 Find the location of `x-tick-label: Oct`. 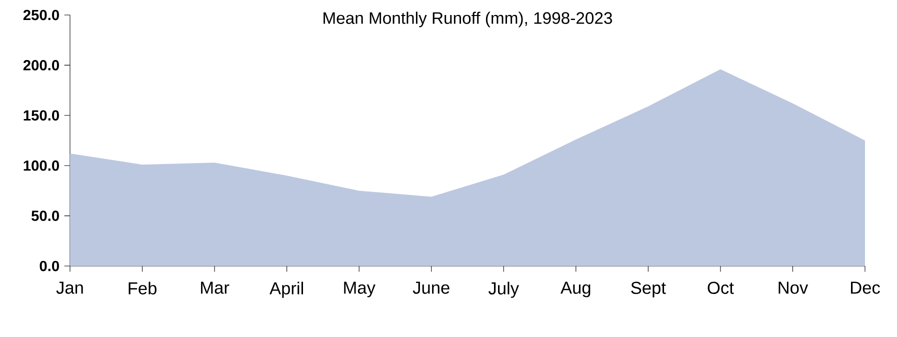

x-tick-label: Oct is located at coordinates (721, 288).